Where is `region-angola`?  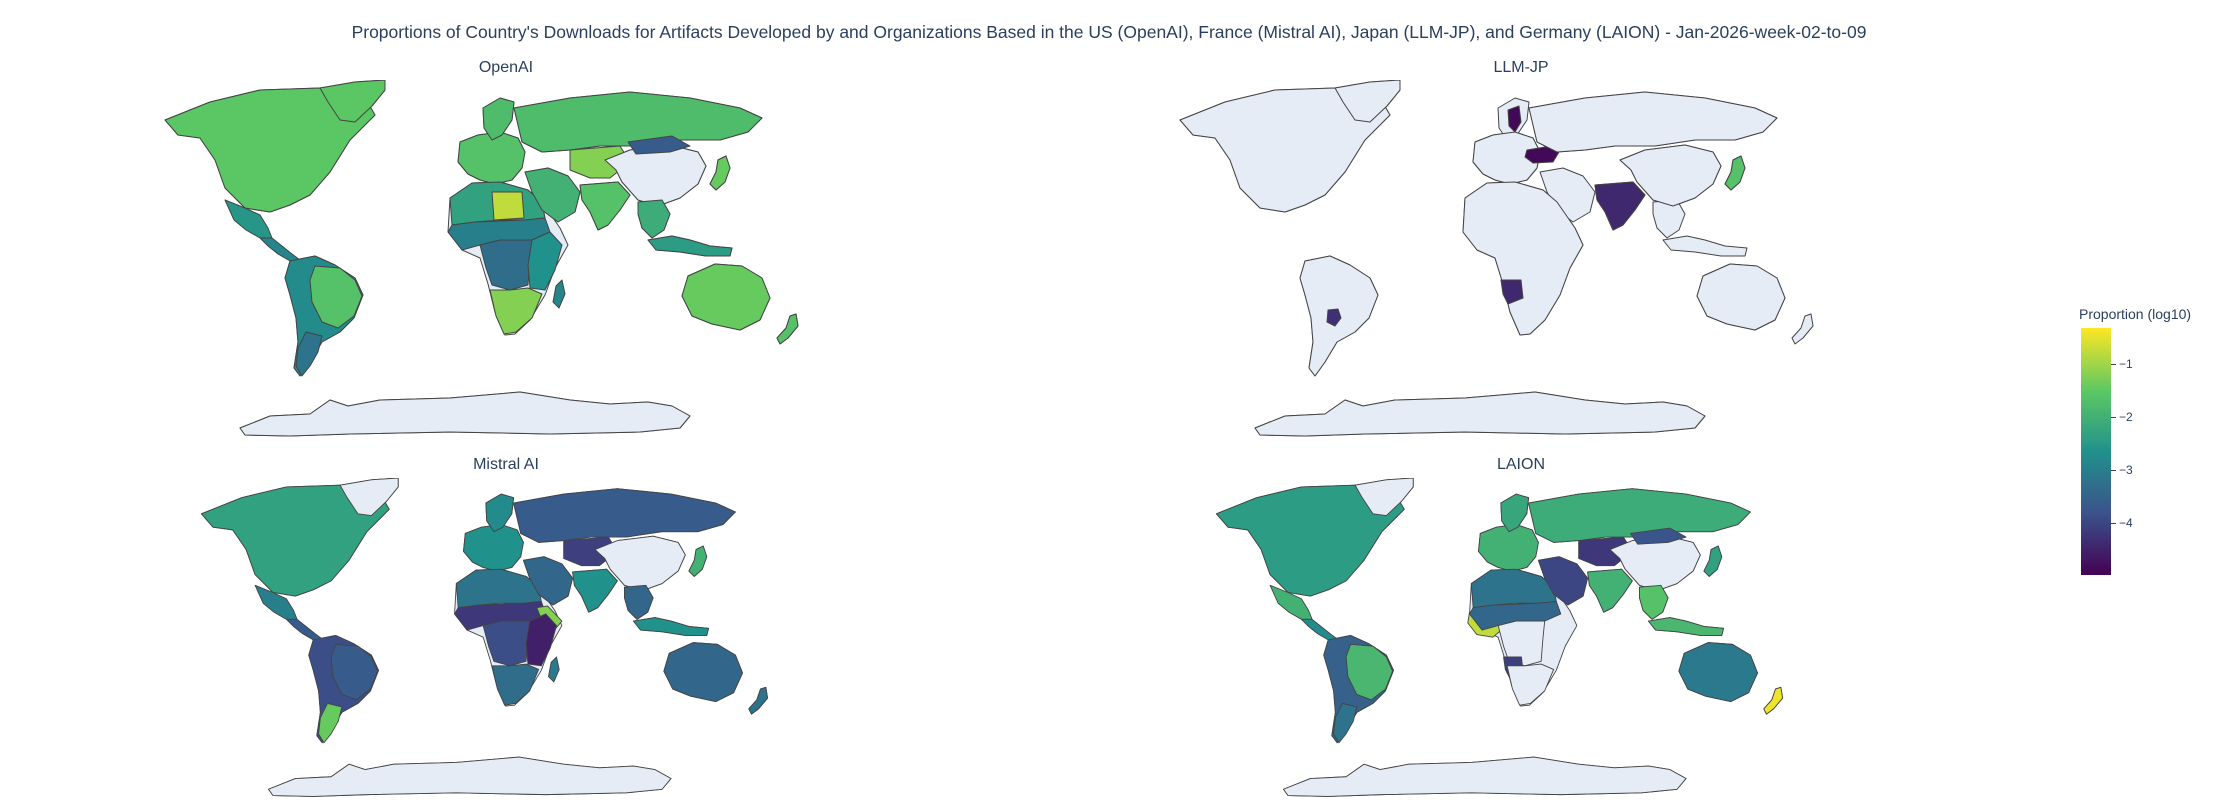
region-angola is located at coordinates (1512, 292).